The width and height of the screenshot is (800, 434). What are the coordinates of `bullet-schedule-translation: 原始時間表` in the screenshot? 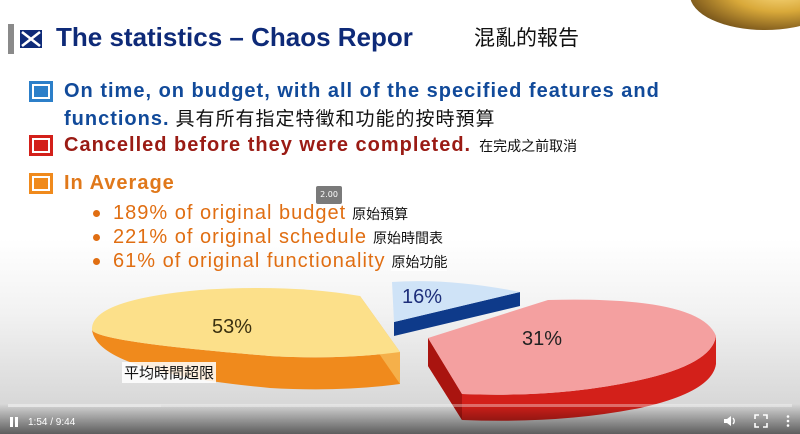 It's located at (408, 239).